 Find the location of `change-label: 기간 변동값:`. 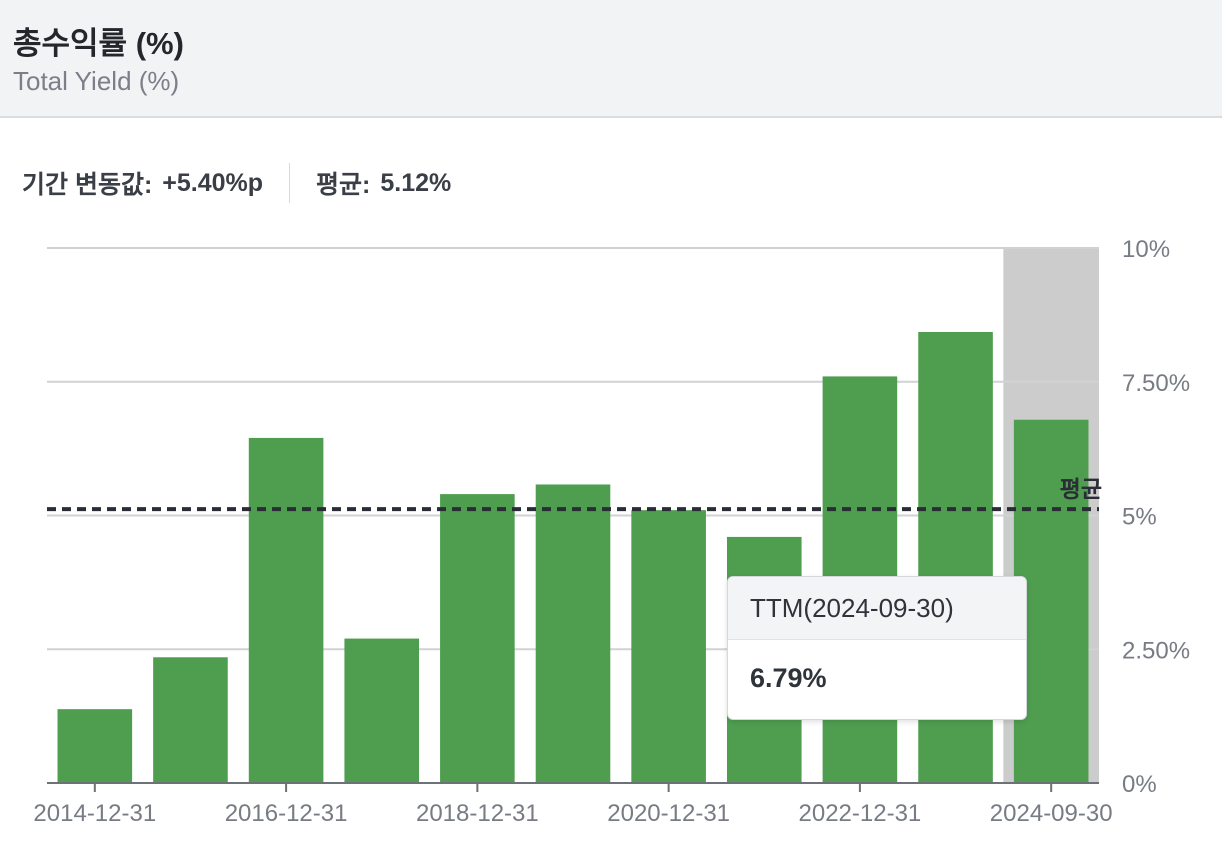

change-label: 기간 변동값: is located at coordinates (87, 185).